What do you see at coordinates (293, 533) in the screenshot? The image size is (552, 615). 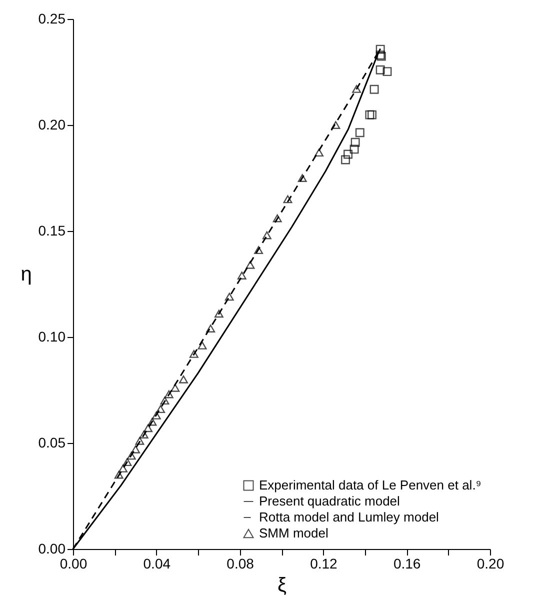 I see `legend-label: SMM model` at bounding box center [293, 533].